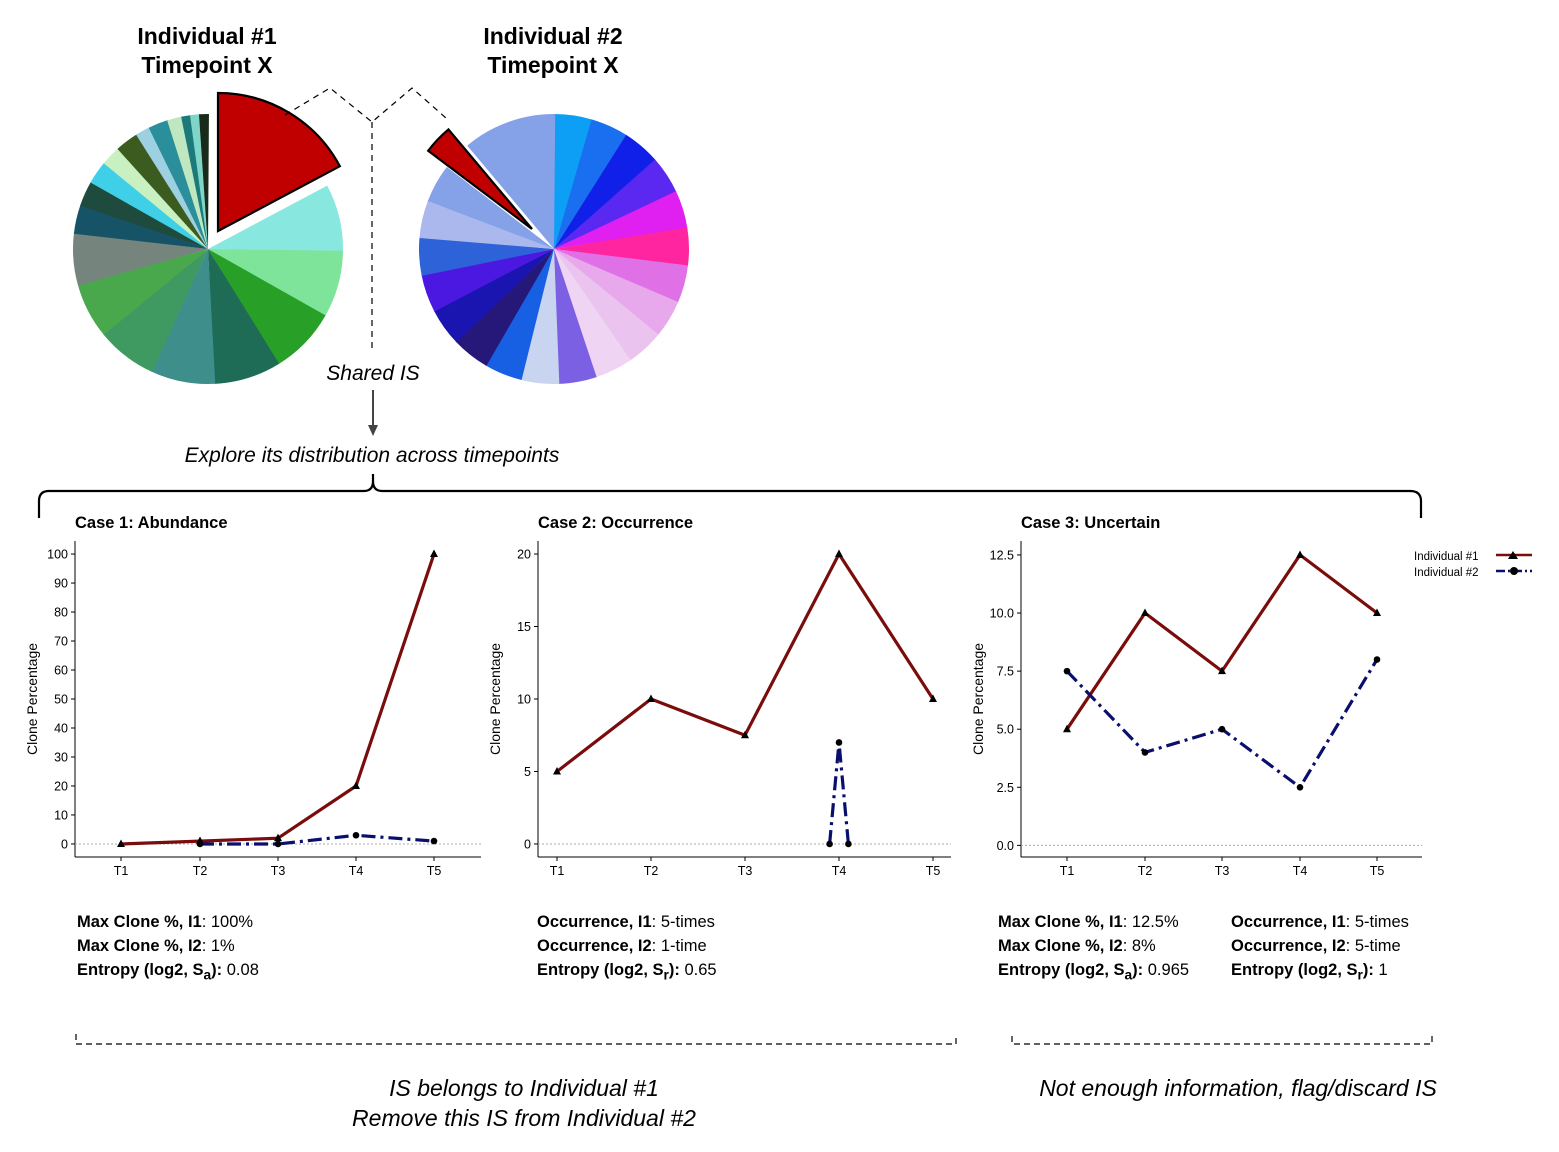 This screenshot has height=1152, width=1559. What do you see at coordinates (1060, 922) in the screenshot?
I see `case3a-stat1-label: Max Clone %, I1` at bounding box center [1060, 922].